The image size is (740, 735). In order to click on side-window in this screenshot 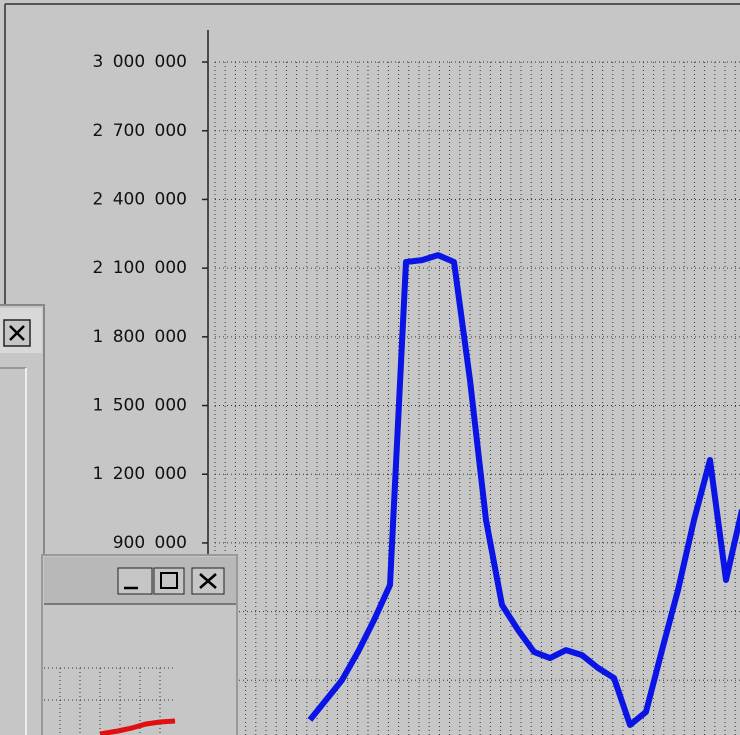, I will do `click(22, 519)`.